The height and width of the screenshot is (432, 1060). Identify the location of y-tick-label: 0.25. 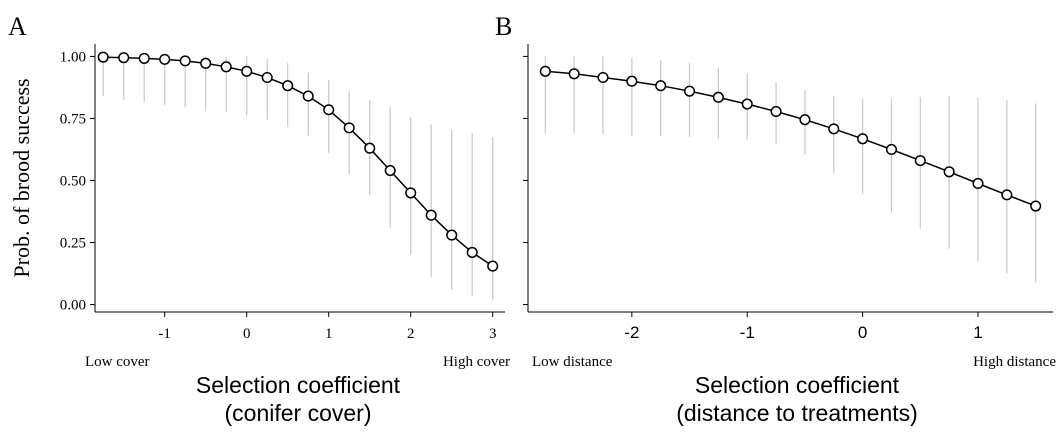
(73, 244).